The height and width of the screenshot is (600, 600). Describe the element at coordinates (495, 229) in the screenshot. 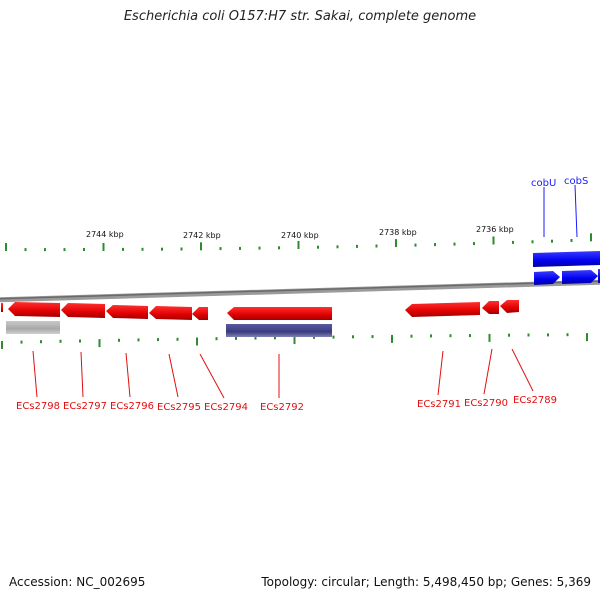

I see `scale-label-2736: 2736 kbp` at that location.